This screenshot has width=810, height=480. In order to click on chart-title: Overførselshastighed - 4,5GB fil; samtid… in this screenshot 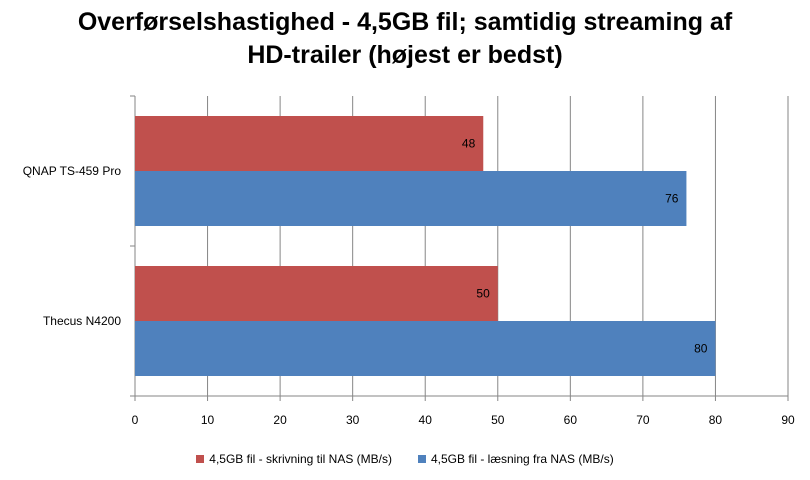, I will do `click(405, 39)`.